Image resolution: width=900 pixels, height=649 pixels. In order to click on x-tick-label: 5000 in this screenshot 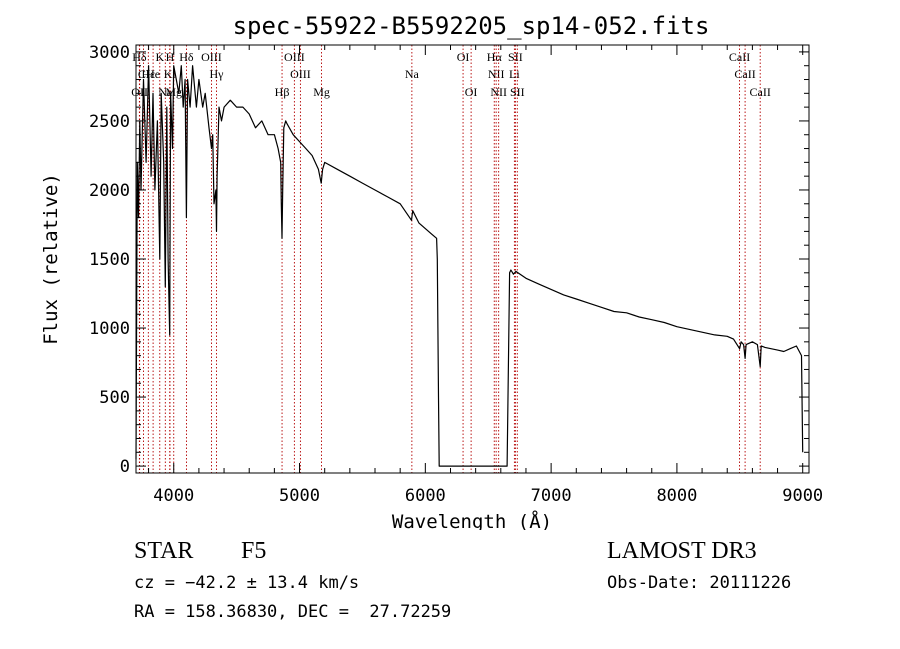, I will do `click(299, 496)`.